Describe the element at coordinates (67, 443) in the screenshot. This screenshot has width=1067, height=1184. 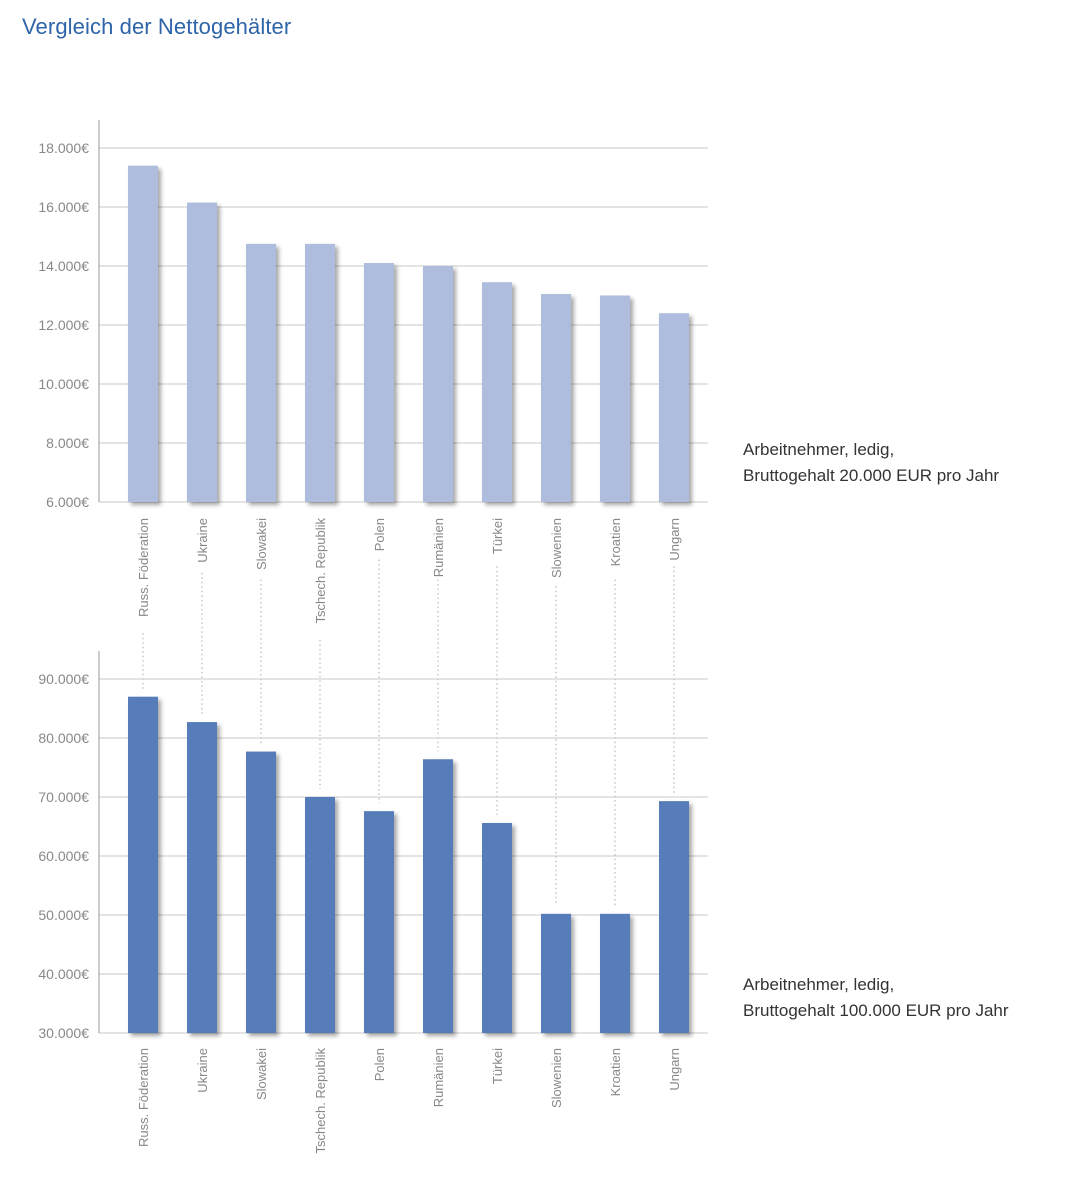
I see `y-tick-label: 8.000€` at that location.